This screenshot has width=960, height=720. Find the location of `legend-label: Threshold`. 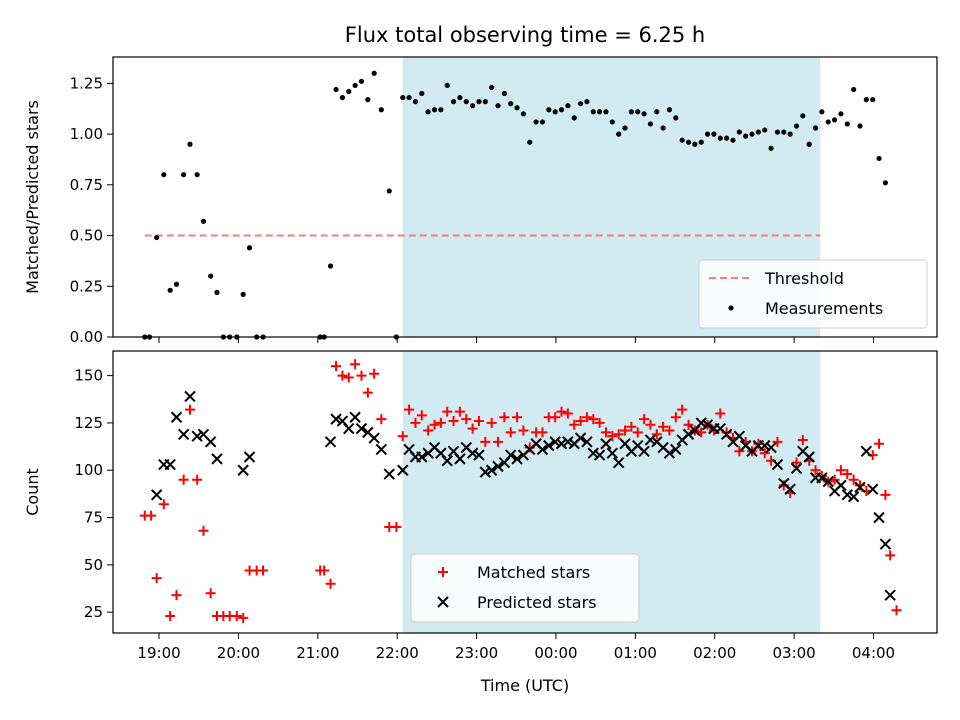

legend-label: Threshold is located at coordinates (804, 278).